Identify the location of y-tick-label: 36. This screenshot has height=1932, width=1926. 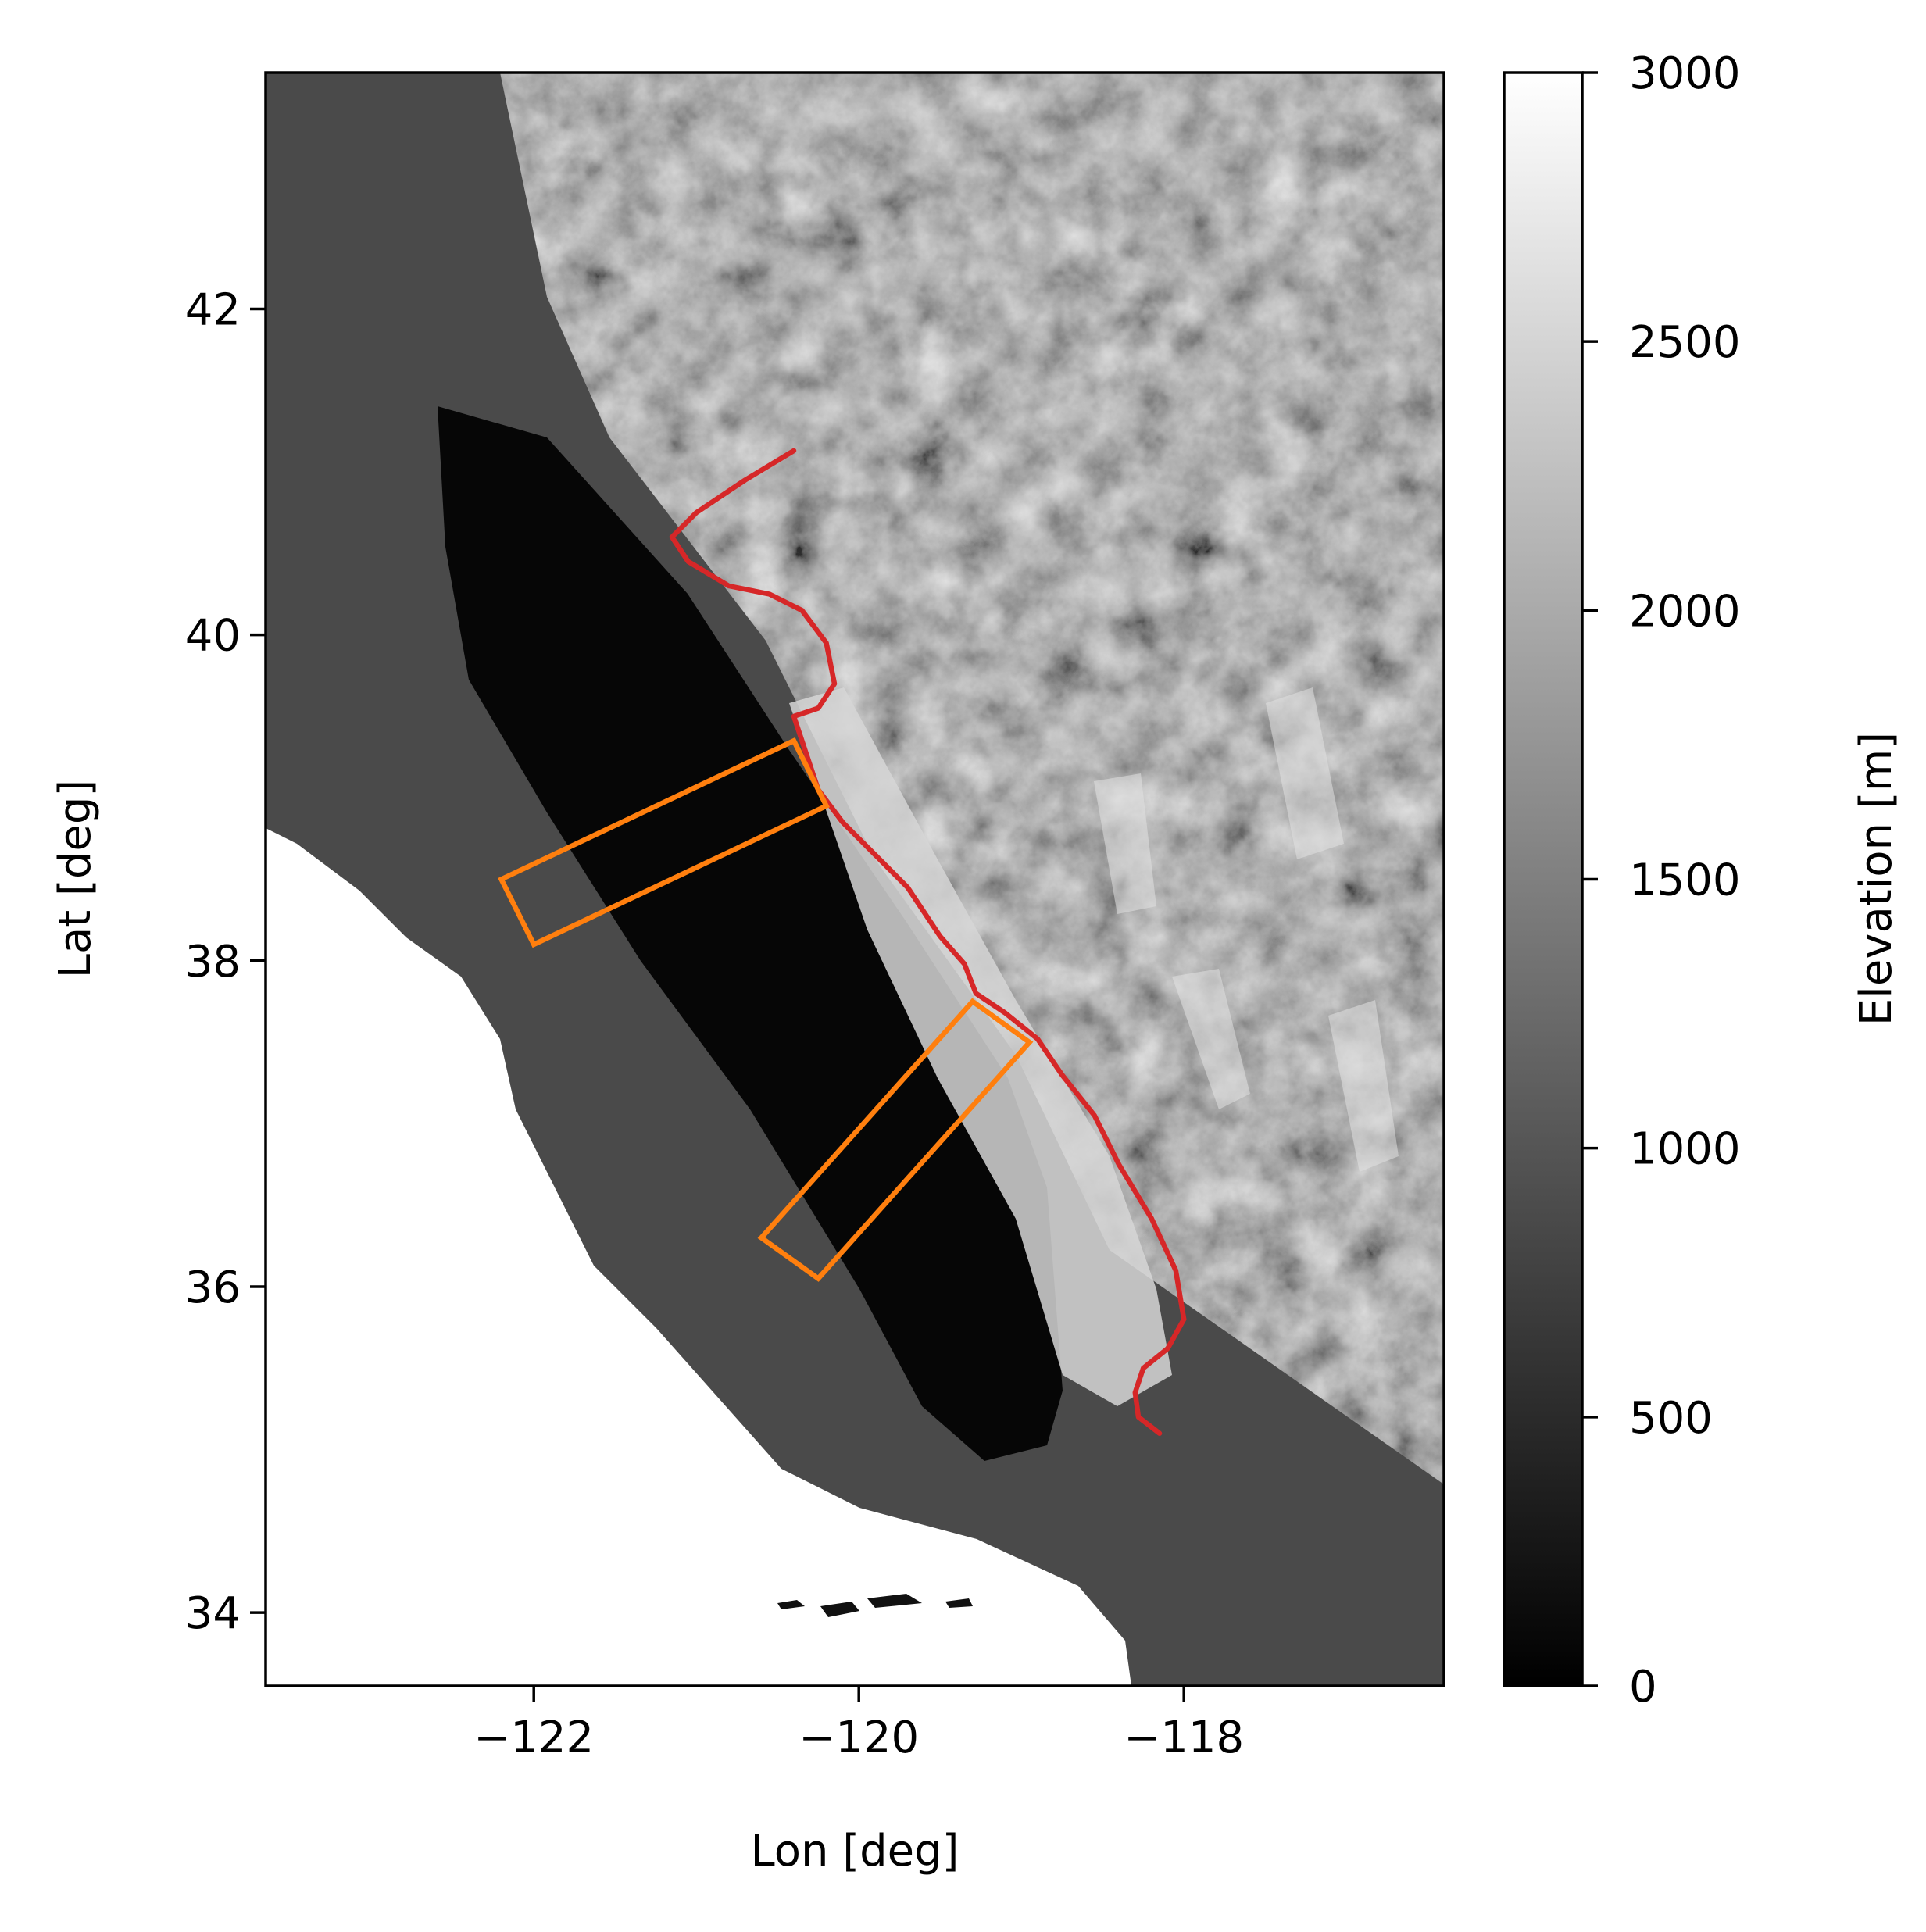
(213, 1287).